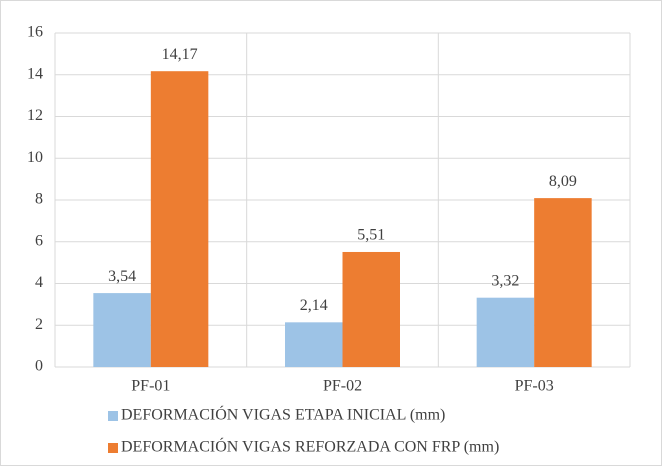  What do you see at coordinates (310, 446) in the screenshot?
I see `legend-label: DEFORMACIÓN VIGAS REFORZADA CON FRP (mm)` at bounding box center [310, 446].